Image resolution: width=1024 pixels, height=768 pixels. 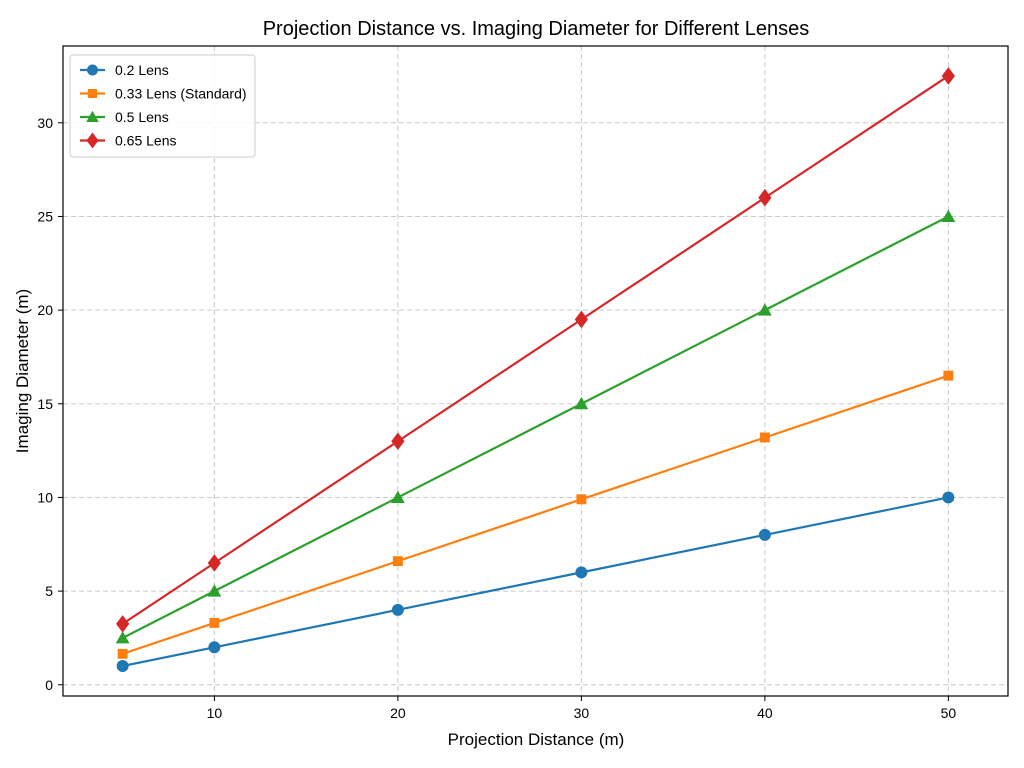 I want to click on legend-item: 0.65 Lens, so click(x=128, y=140).